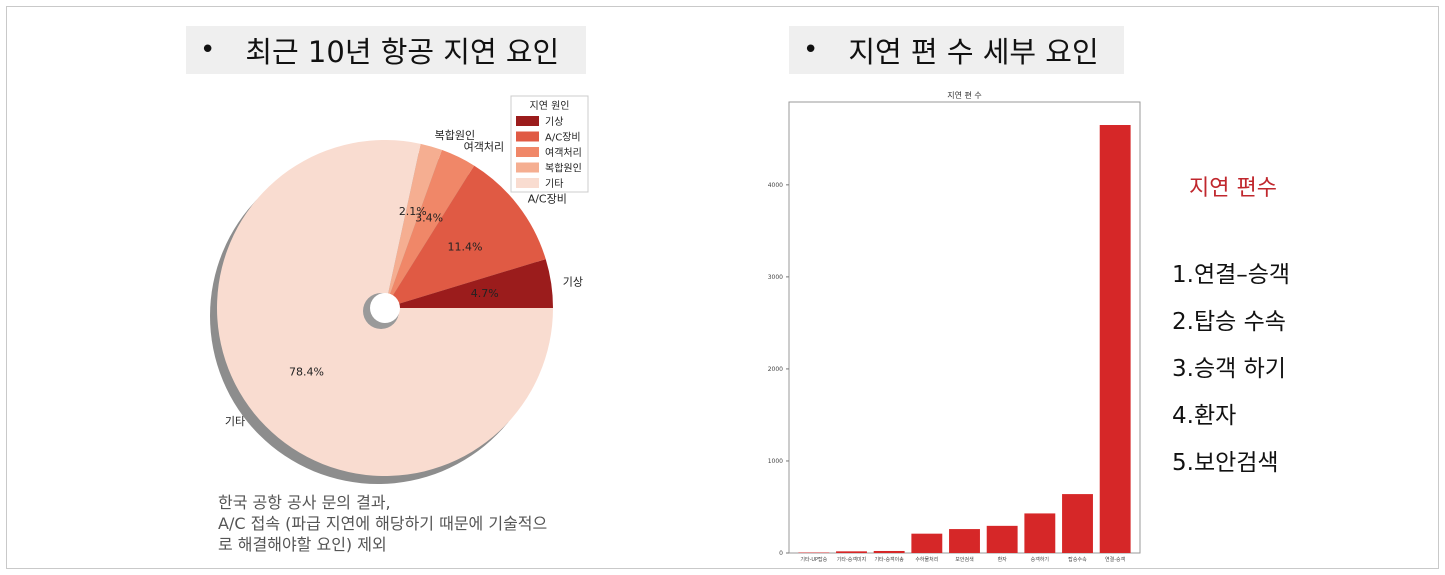 The height and width of the screenshot is (575, 1445). Describe the element at coordinates (554, 184) in the screenshot. I see `legend-label: 기타` at that location.